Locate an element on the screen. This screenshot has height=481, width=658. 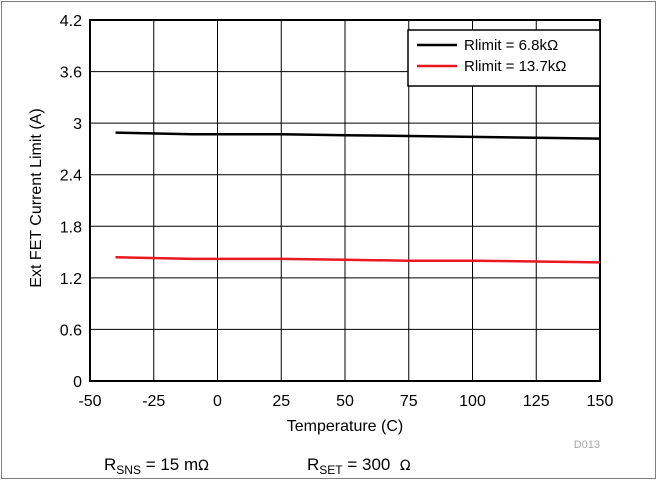
y-tick-label: 3 is located at coordinates (77, 124).